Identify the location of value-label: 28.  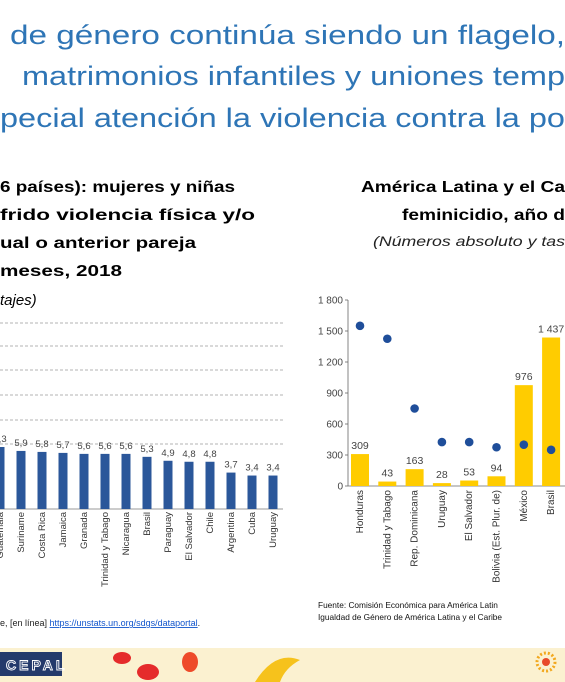
(442, 475).